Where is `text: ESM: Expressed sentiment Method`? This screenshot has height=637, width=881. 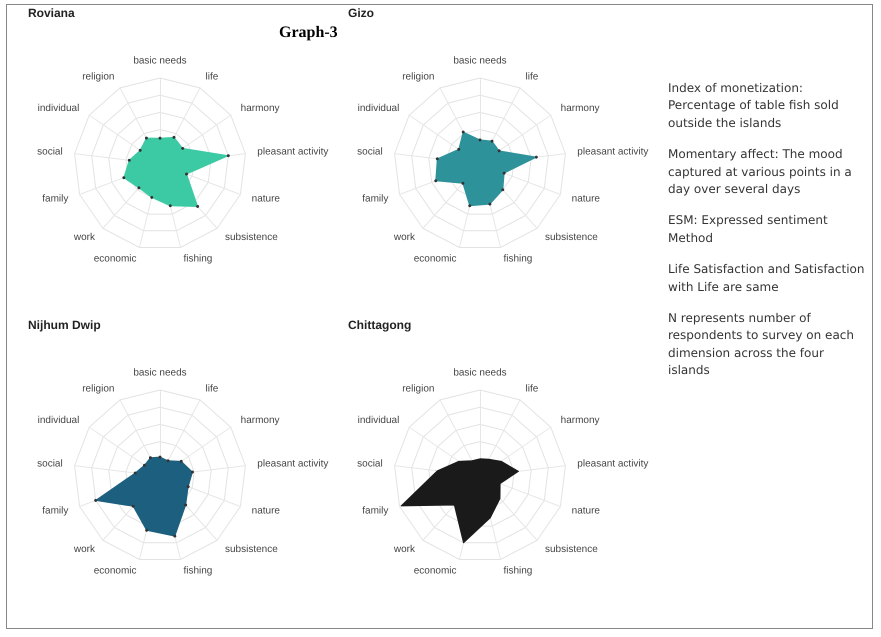
text: ESM: Expressed sentiment Method is located at coordinates (748, 229).